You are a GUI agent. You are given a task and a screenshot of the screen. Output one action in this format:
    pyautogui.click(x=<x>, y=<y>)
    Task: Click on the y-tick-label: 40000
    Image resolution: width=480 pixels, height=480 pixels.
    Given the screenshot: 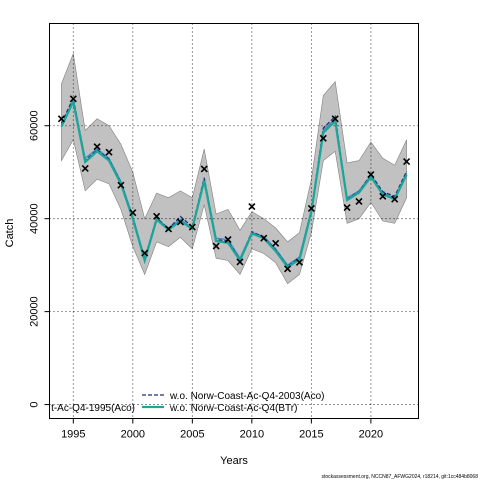 What is the action you would take?
    pyautogui.click(x=35, y=218)
    